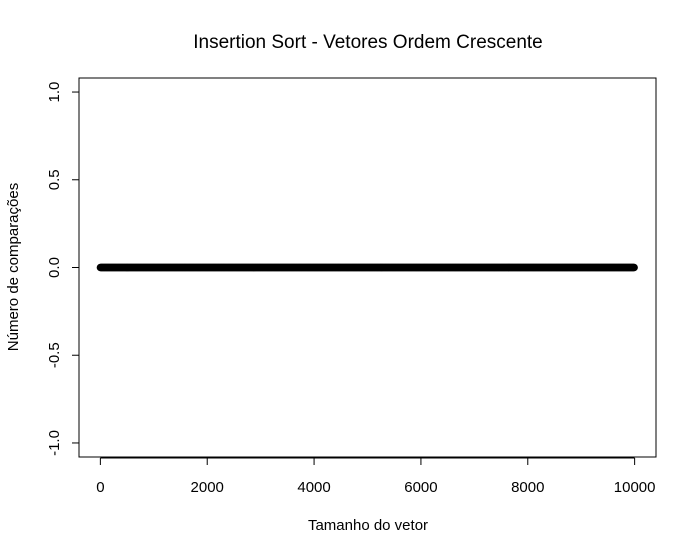  What do you see at coordinates (54, 355) in the screenshot?
I see `y-tick-label: -0.5` at bounding box center [54, 355].